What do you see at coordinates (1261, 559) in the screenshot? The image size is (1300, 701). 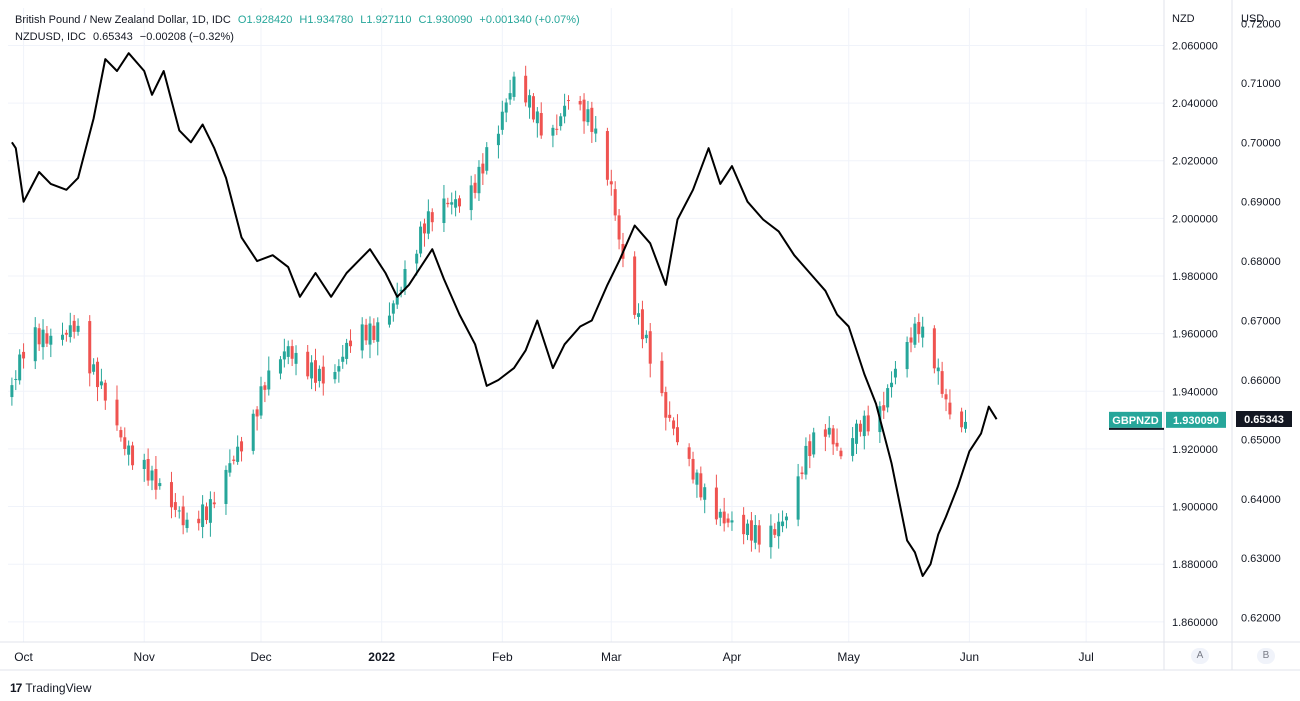 I see `right-axis-tick: 0.63000` at bounding box center [1261, 559].